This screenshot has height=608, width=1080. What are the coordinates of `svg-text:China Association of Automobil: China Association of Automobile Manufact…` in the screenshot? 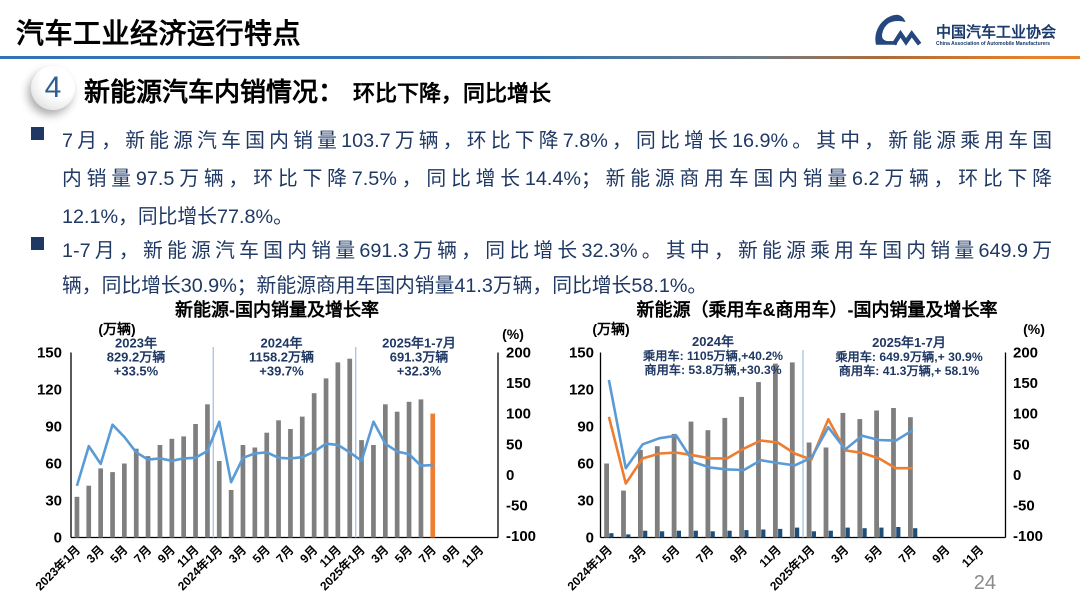 It's located at (993, 44).